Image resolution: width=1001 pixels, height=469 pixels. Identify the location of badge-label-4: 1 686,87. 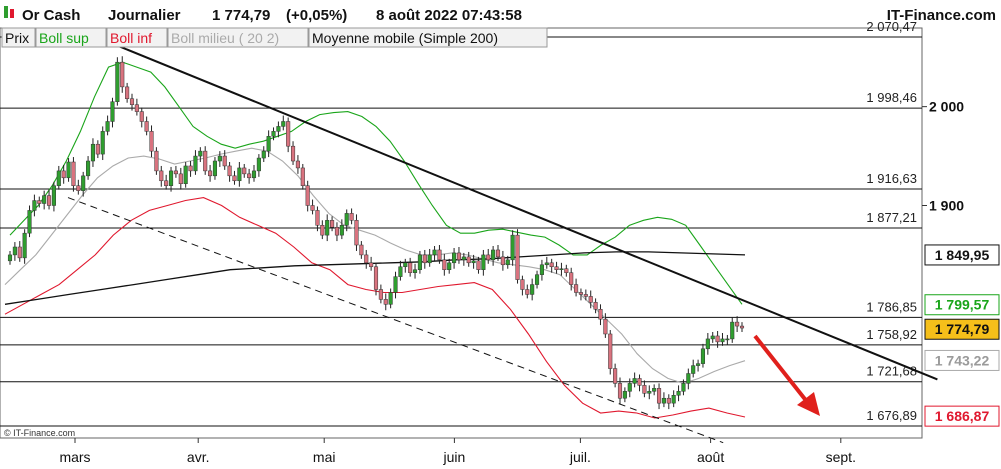
(962, 416).